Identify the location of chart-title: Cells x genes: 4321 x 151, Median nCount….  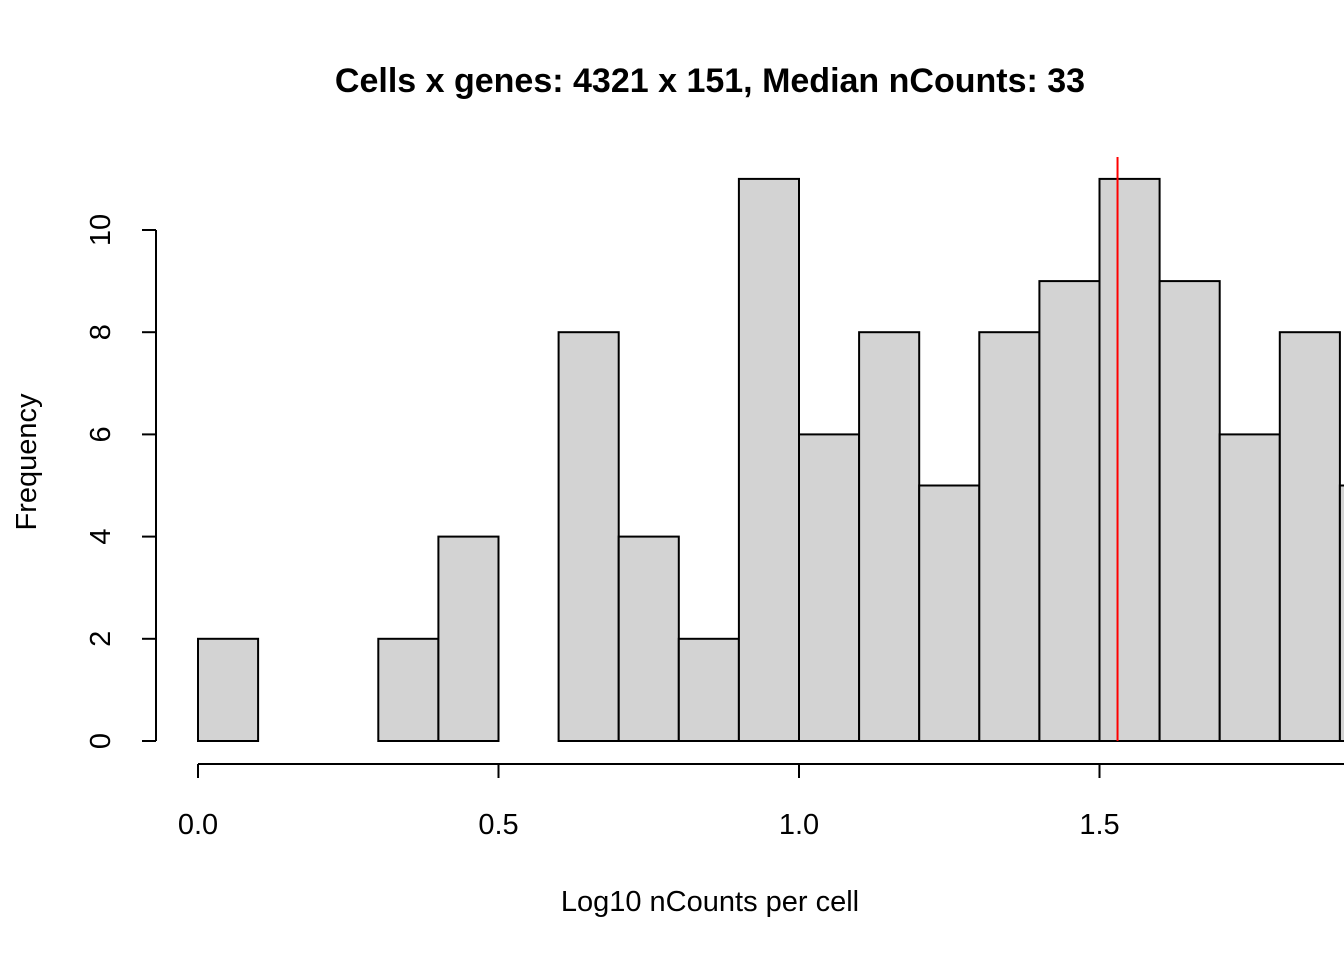
(710, 81).